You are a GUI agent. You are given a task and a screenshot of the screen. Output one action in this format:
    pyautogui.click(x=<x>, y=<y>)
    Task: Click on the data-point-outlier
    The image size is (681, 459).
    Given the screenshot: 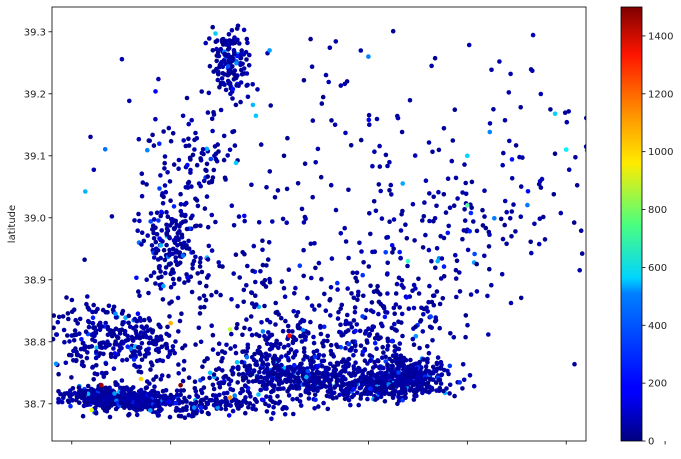 What is the action you would take?
    pyautogui.click(x=141, y=379)
    